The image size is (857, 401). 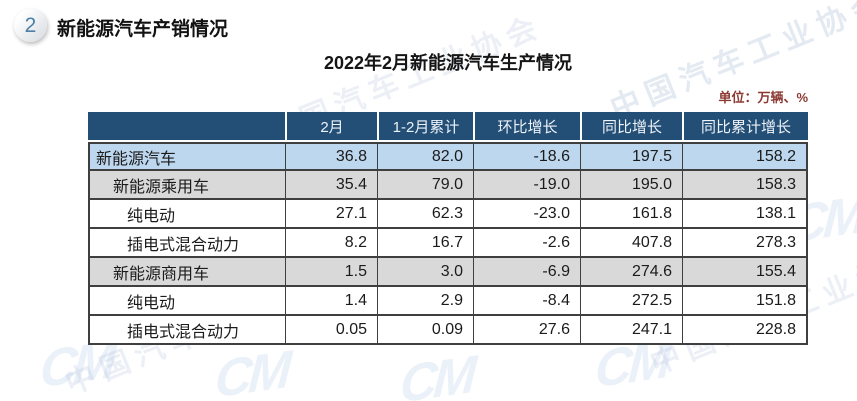 What do you see at coordinates (331, 185) in the screenshot?
I see `value-cell: 35.4` at bounding box center [331, 185].